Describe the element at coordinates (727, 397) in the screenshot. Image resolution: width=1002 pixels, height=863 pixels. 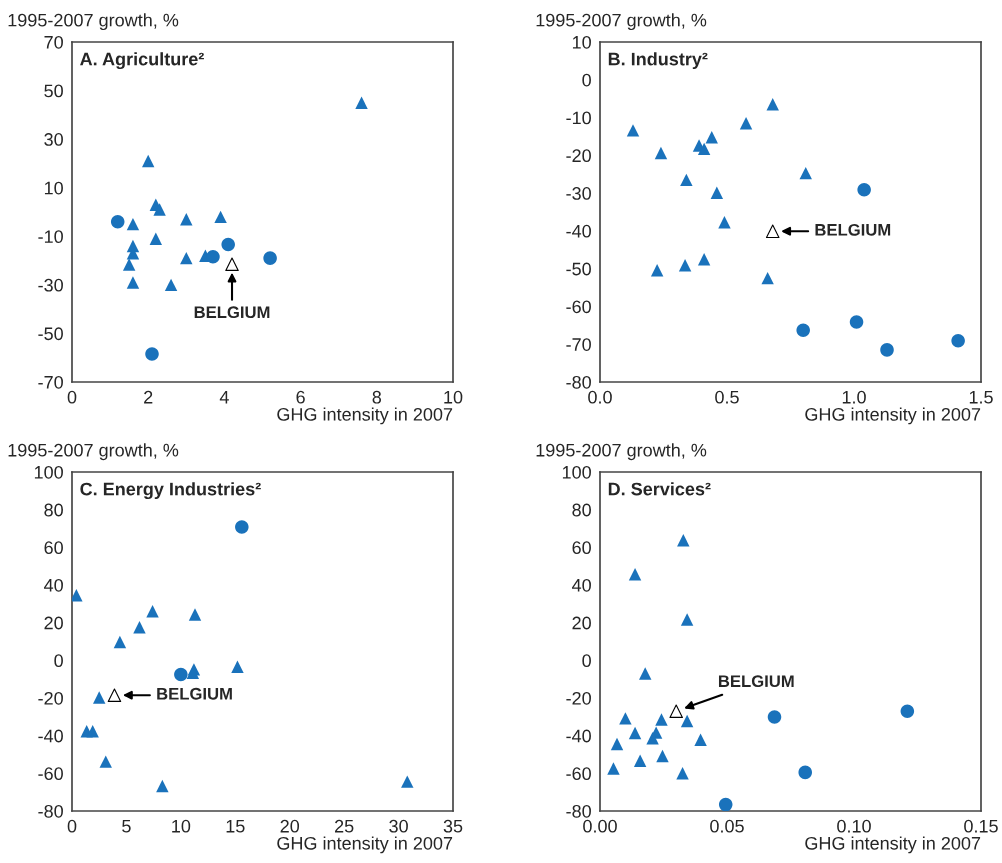
I see `x-tick-label: 0.5` at that location.